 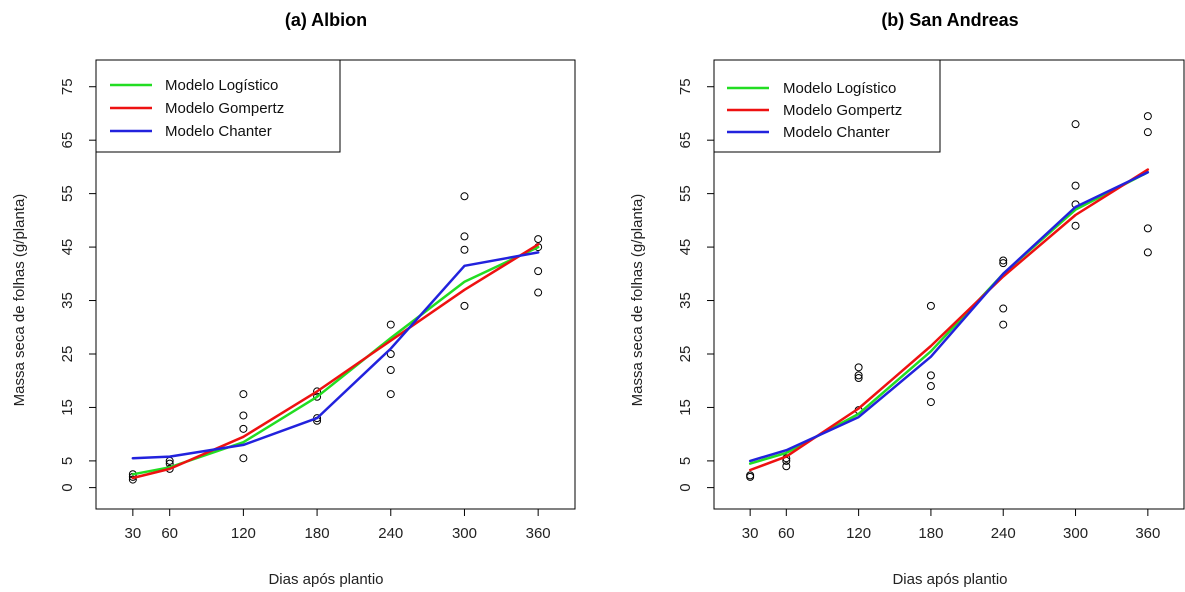 I want to click on series-line-chanter, so click(x=335, y=355).